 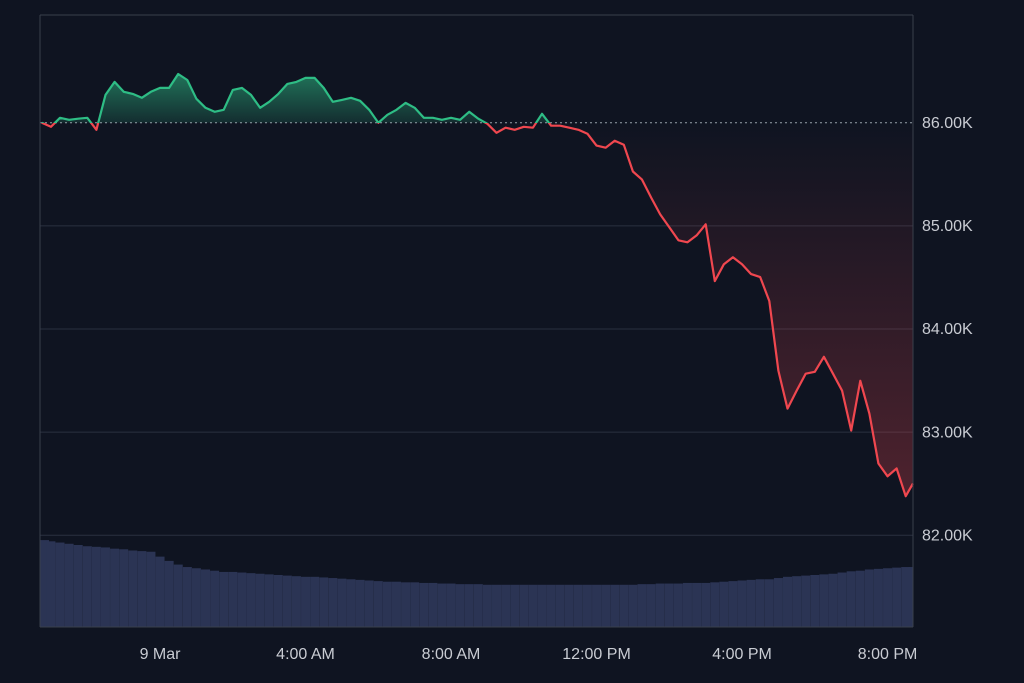 I want to click on y-tick-label: 86.00K, so click(x=947, y=123).